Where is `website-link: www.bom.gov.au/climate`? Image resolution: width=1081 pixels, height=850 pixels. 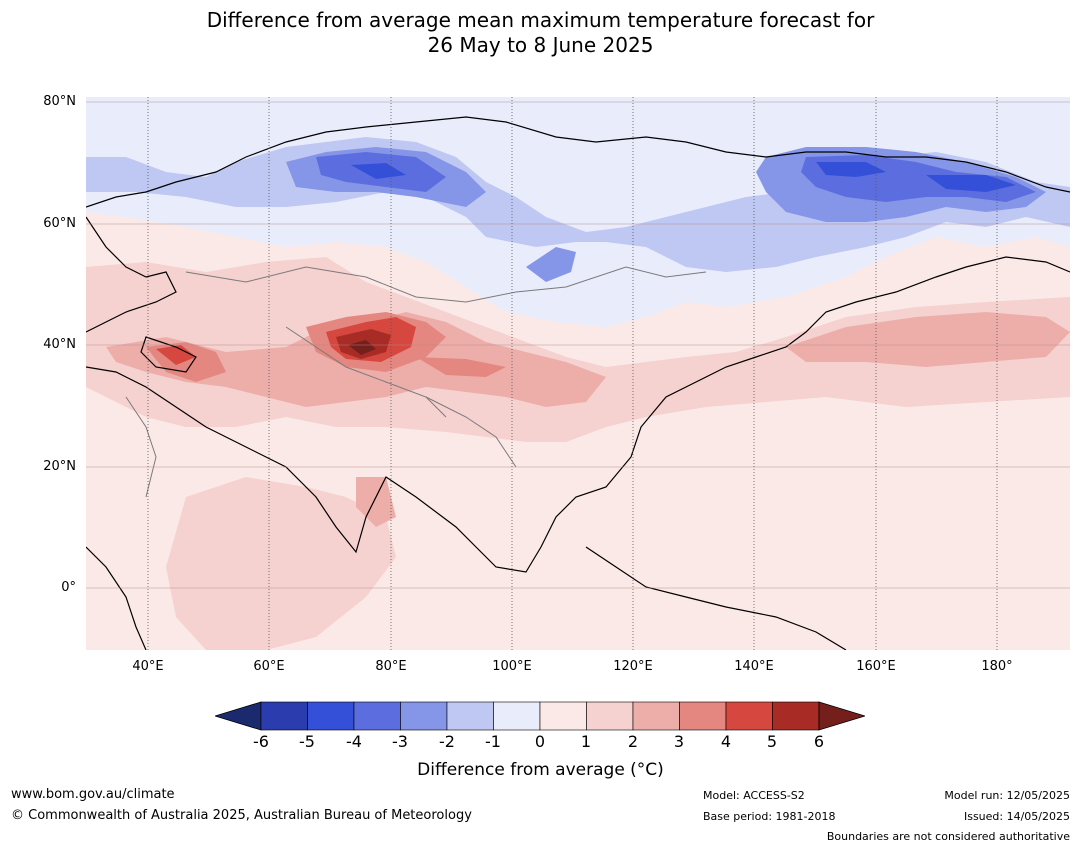 website-link: www.bom.gov.au/climate is located at coordinates (93, 794).